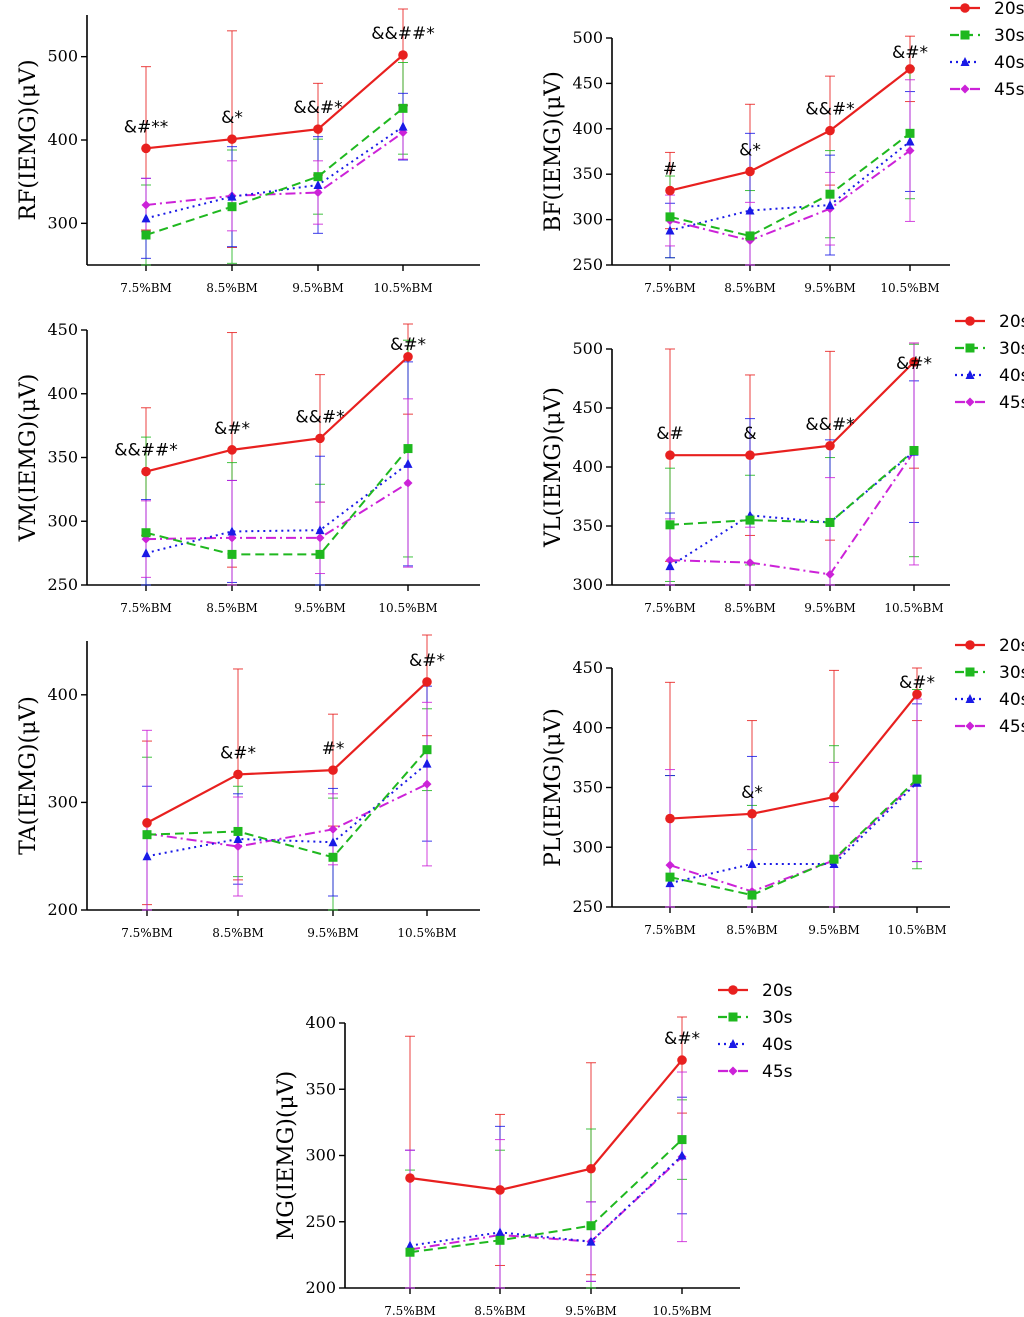 This screenshot has width=1024, height=1317. Describe the element at coordinates (970, 726) in the screenshot. I see `legend-marker-45s` at that location.